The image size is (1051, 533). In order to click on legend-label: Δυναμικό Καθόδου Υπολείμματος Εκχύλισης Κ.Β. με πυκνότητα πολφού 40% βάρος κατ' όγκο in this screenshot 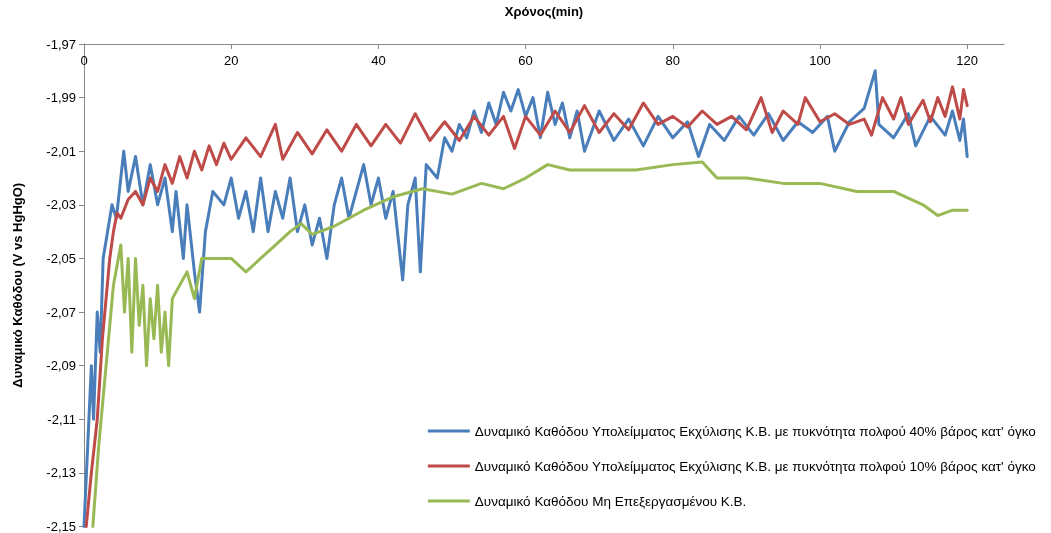, I will do `click(755, 431)`.